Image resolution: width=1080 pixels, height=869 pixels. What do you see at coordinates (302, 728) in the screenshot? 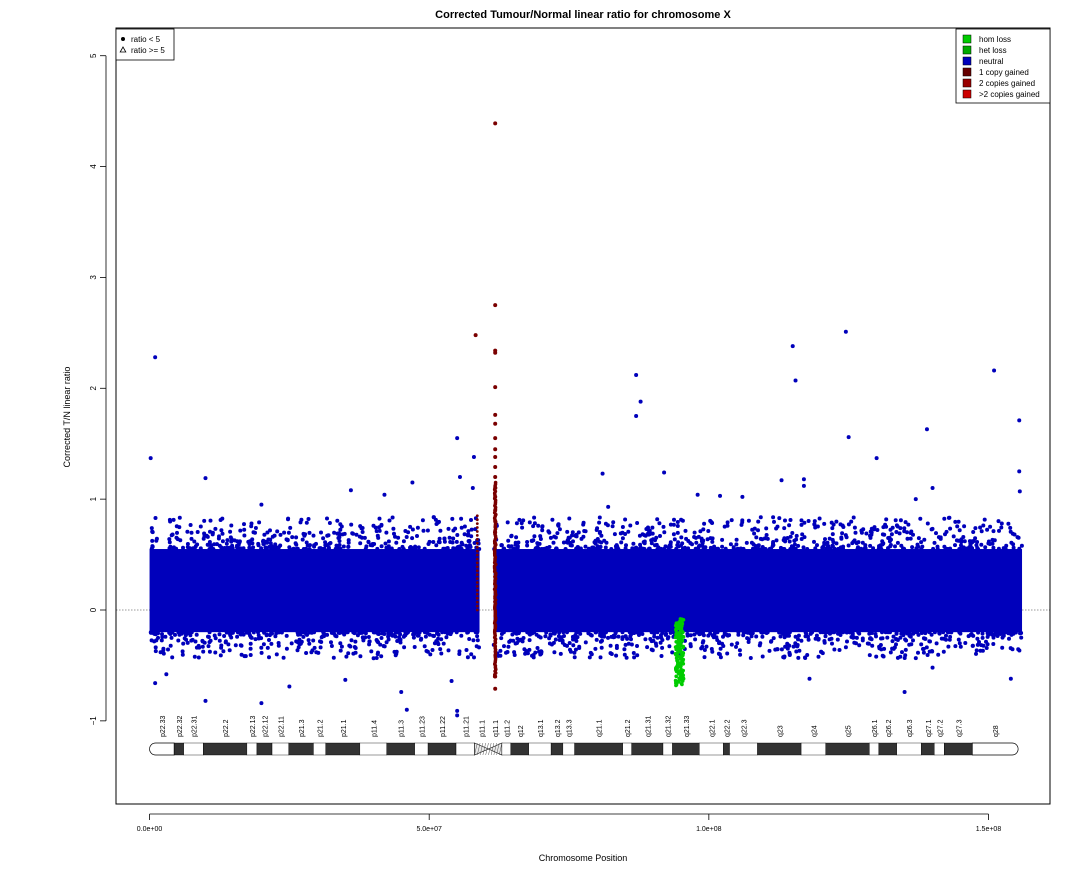
I see `ideogram-band-label: p21.3` at bounding box center [302, 728].